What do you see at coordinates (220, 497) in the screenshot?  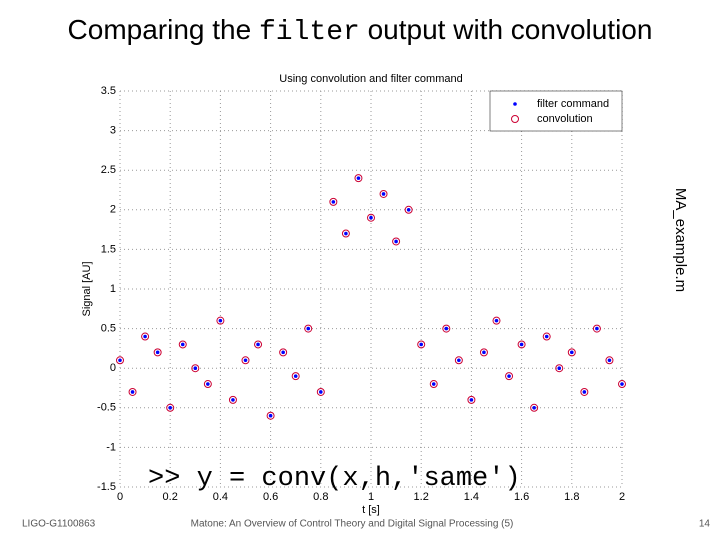 I see `x-tick-label: 0.4` at bounding box center [220, 497].